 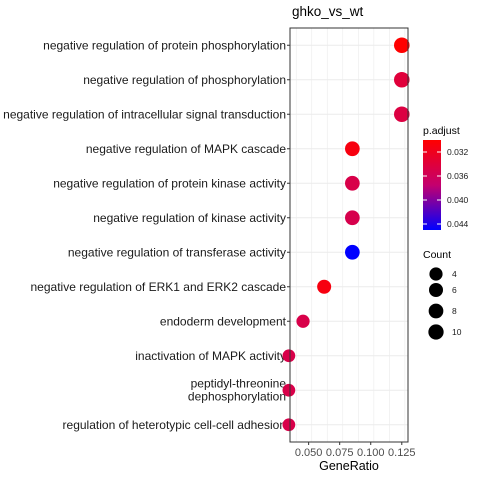 I want to click on category-label: peptidyl-threonine dephosphorylation, so click(x=237, y=389).